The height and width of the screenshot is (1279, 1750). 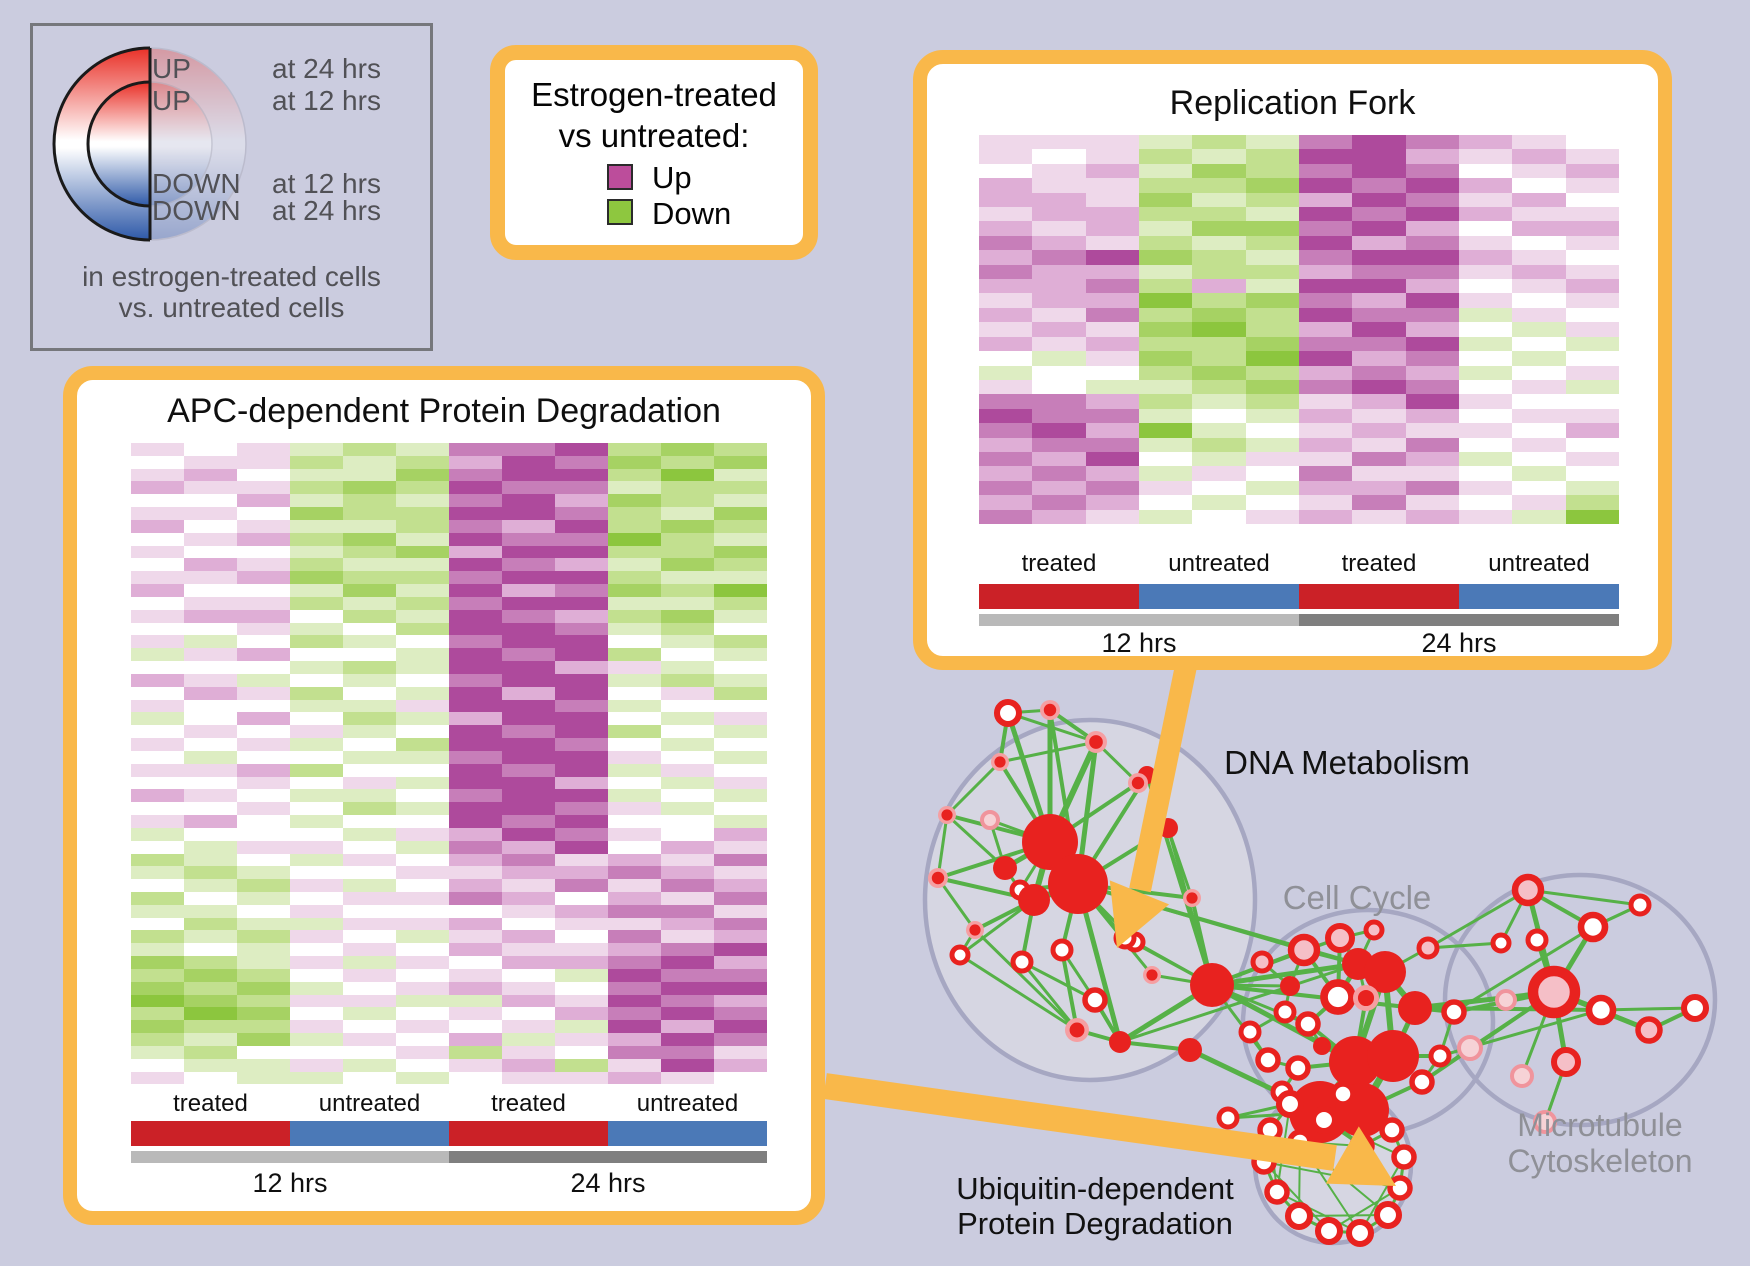 I want to click on cluster-cell-cycle, so click(x=1368, y=1022).